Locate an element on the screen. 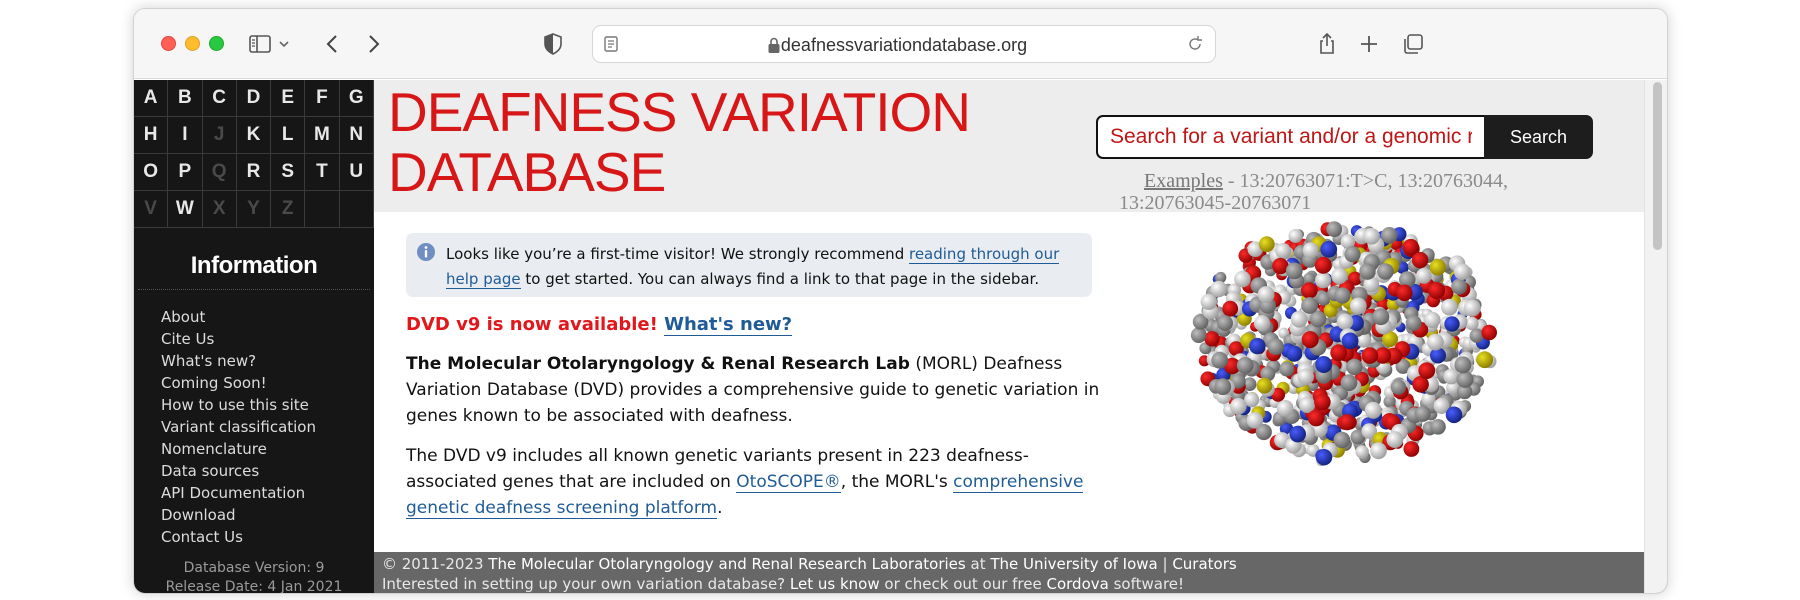 Image resolution: width=1800 pixels, height=600 pixels. sidebar-link-coming-soon: Coming Soon! is located at coordinates (214, 383).